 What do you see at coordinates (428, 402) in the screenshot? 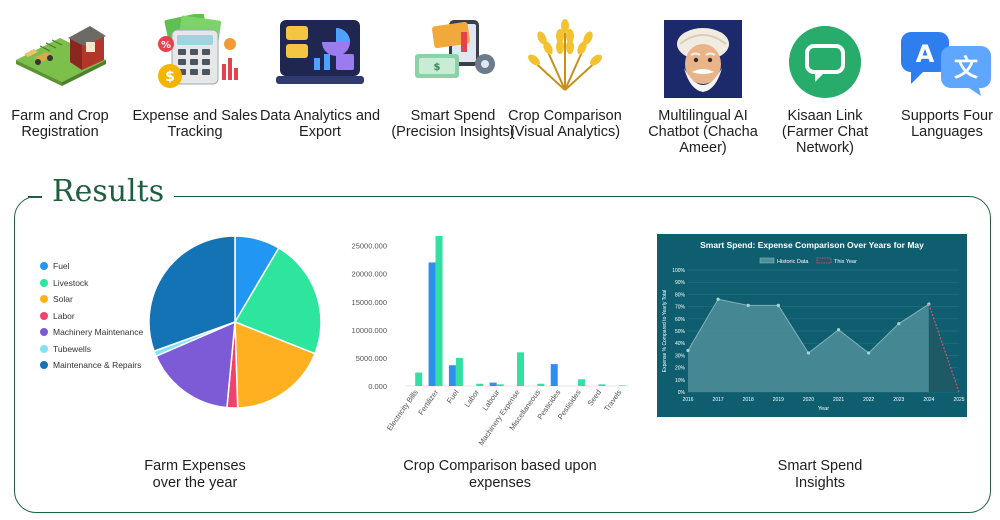
I see `bar-x-tick: Fertilizer` at bounding box center [428, 402].